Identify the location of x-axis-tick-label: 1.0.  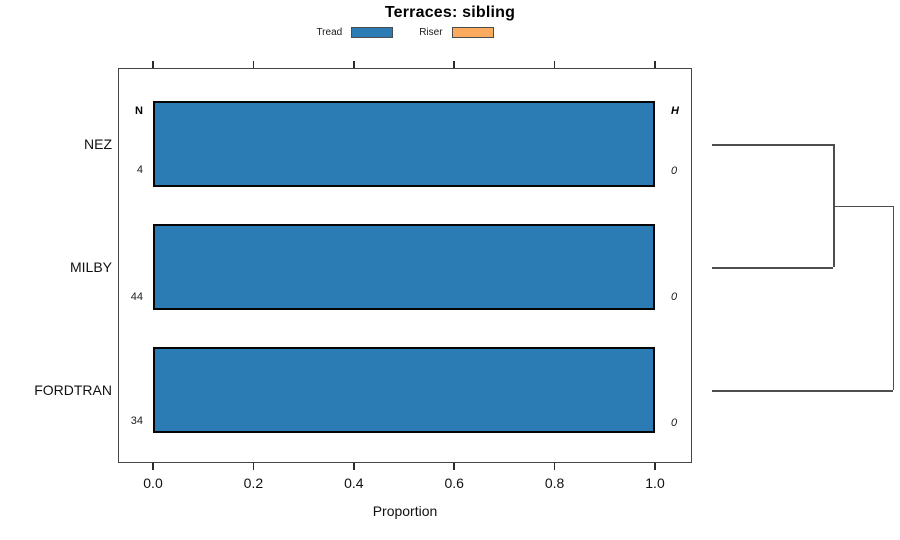
(655, 483).